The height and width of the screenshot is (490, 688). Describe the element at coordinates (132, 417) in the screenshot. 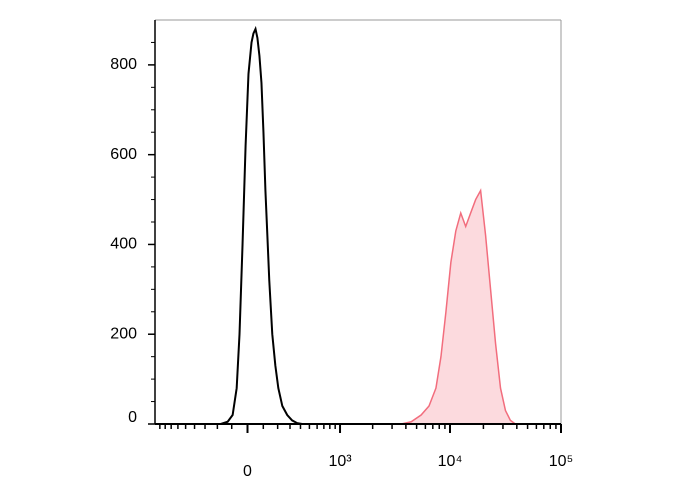

I see `y-tick-label: 0` at that location.